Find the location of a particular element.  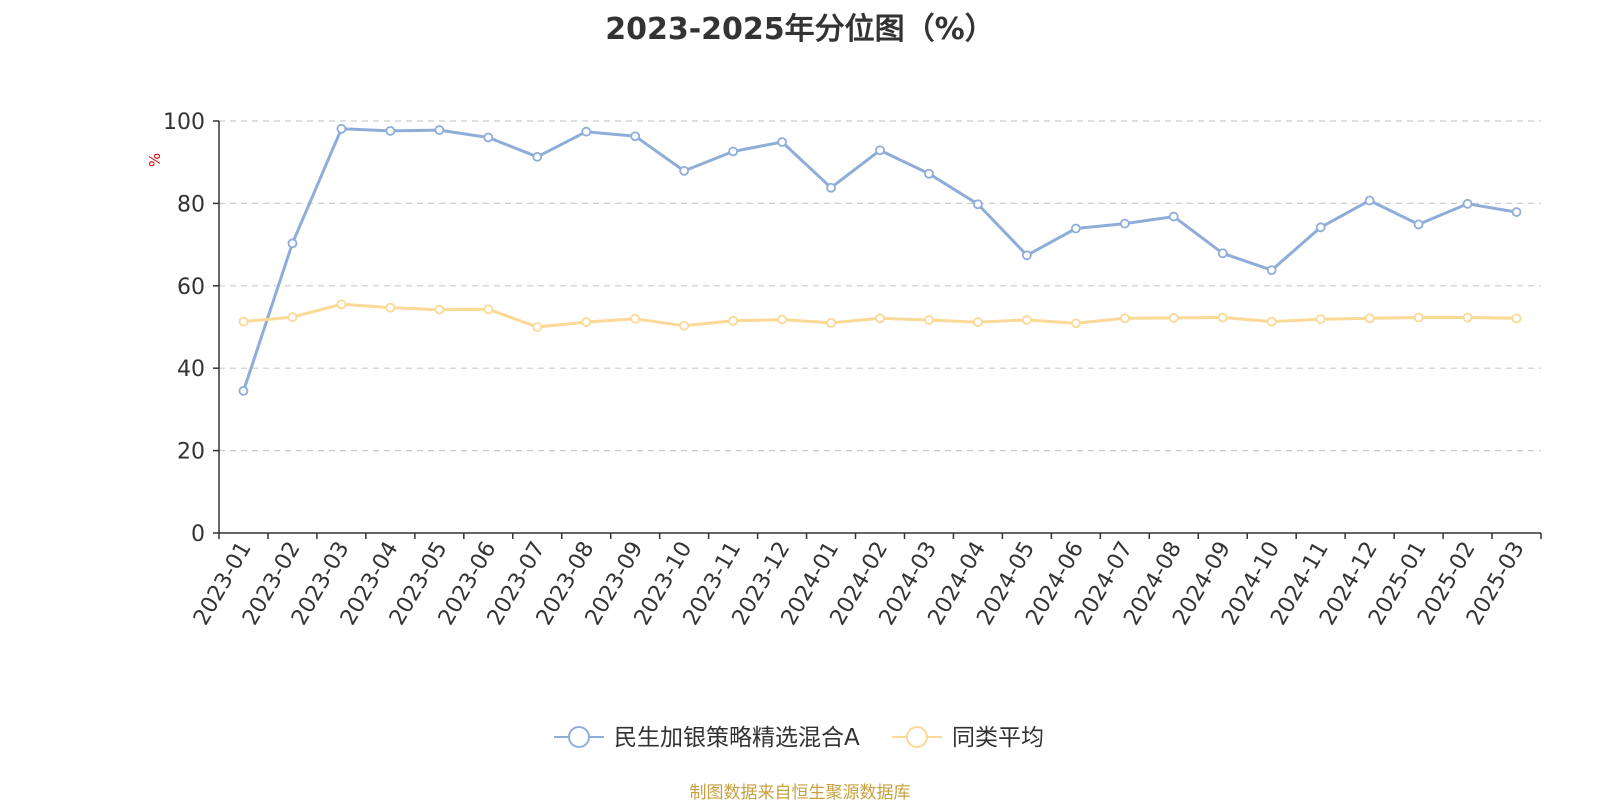

legend-item-series-2: 同类平均 is located at coordinates (968, 738).